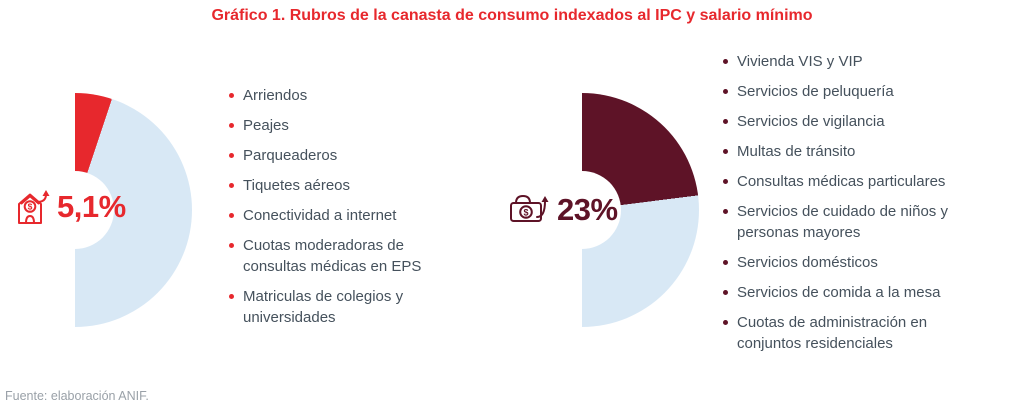 This screenshot has height=416, width=1024. What do you see at coordinates (34, 207) in the screenshot?
I see `house-arrow-up-icon: $` at bounding box center [34, 207].